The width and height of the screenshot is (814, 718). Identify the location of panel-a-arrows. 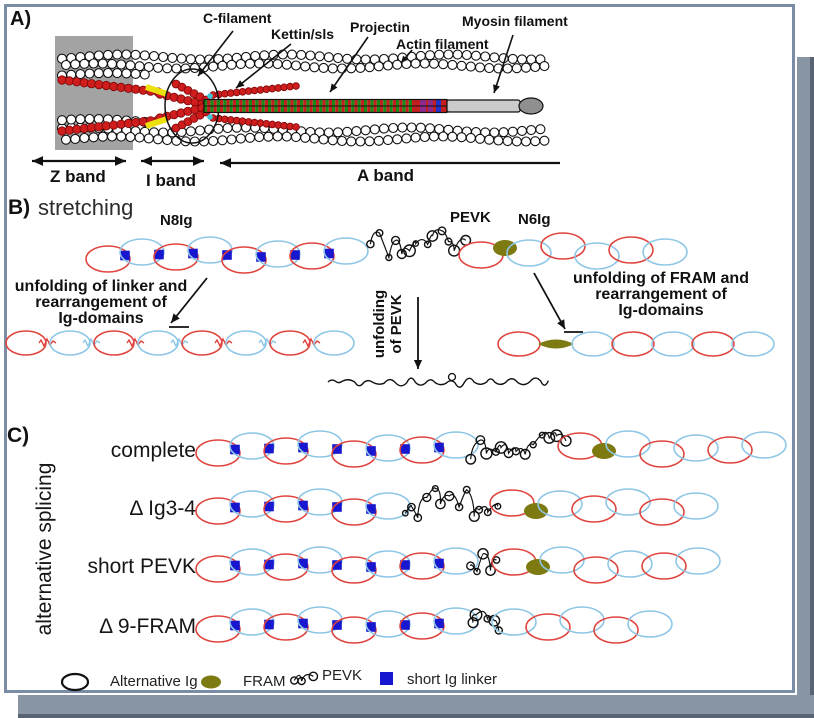
(355, 62).